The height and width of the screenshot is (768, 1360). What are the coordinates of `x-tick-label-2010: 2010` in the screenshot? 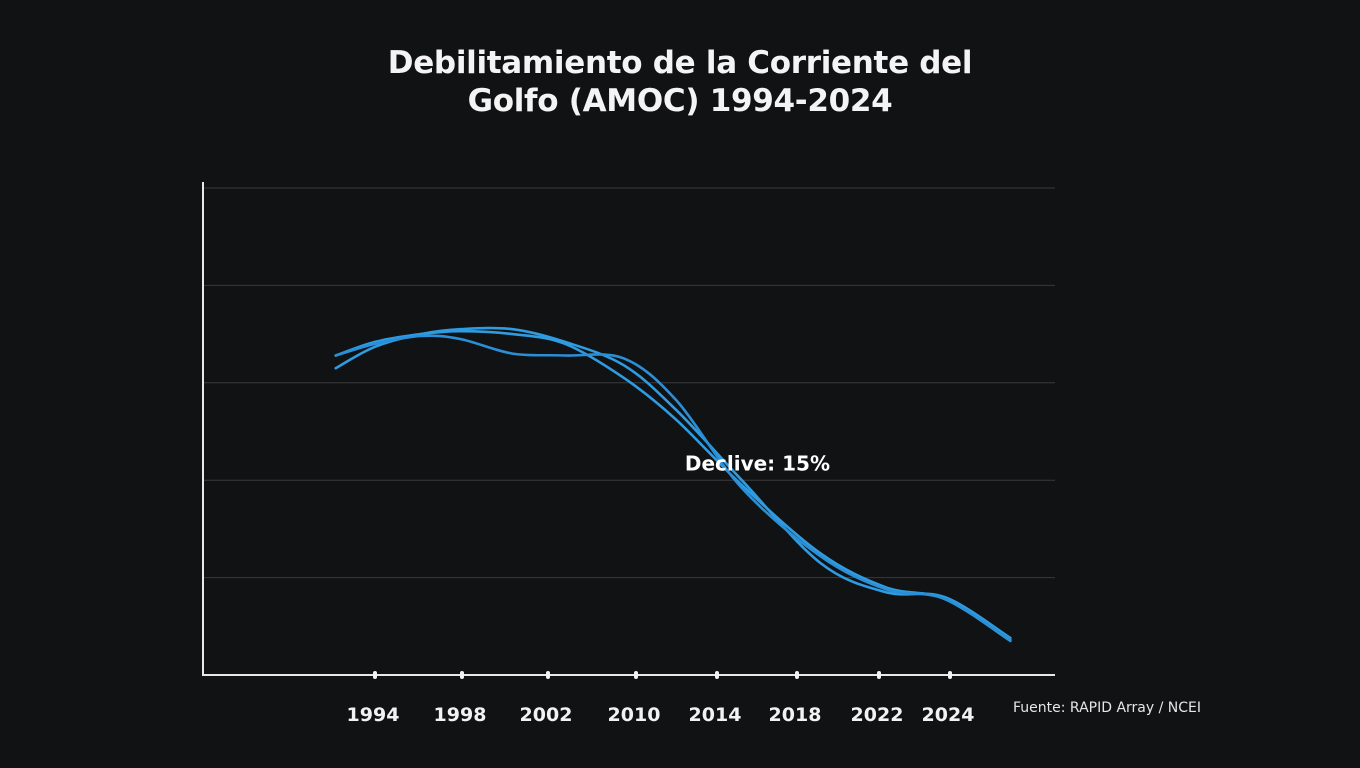 It's located at (634, 715).